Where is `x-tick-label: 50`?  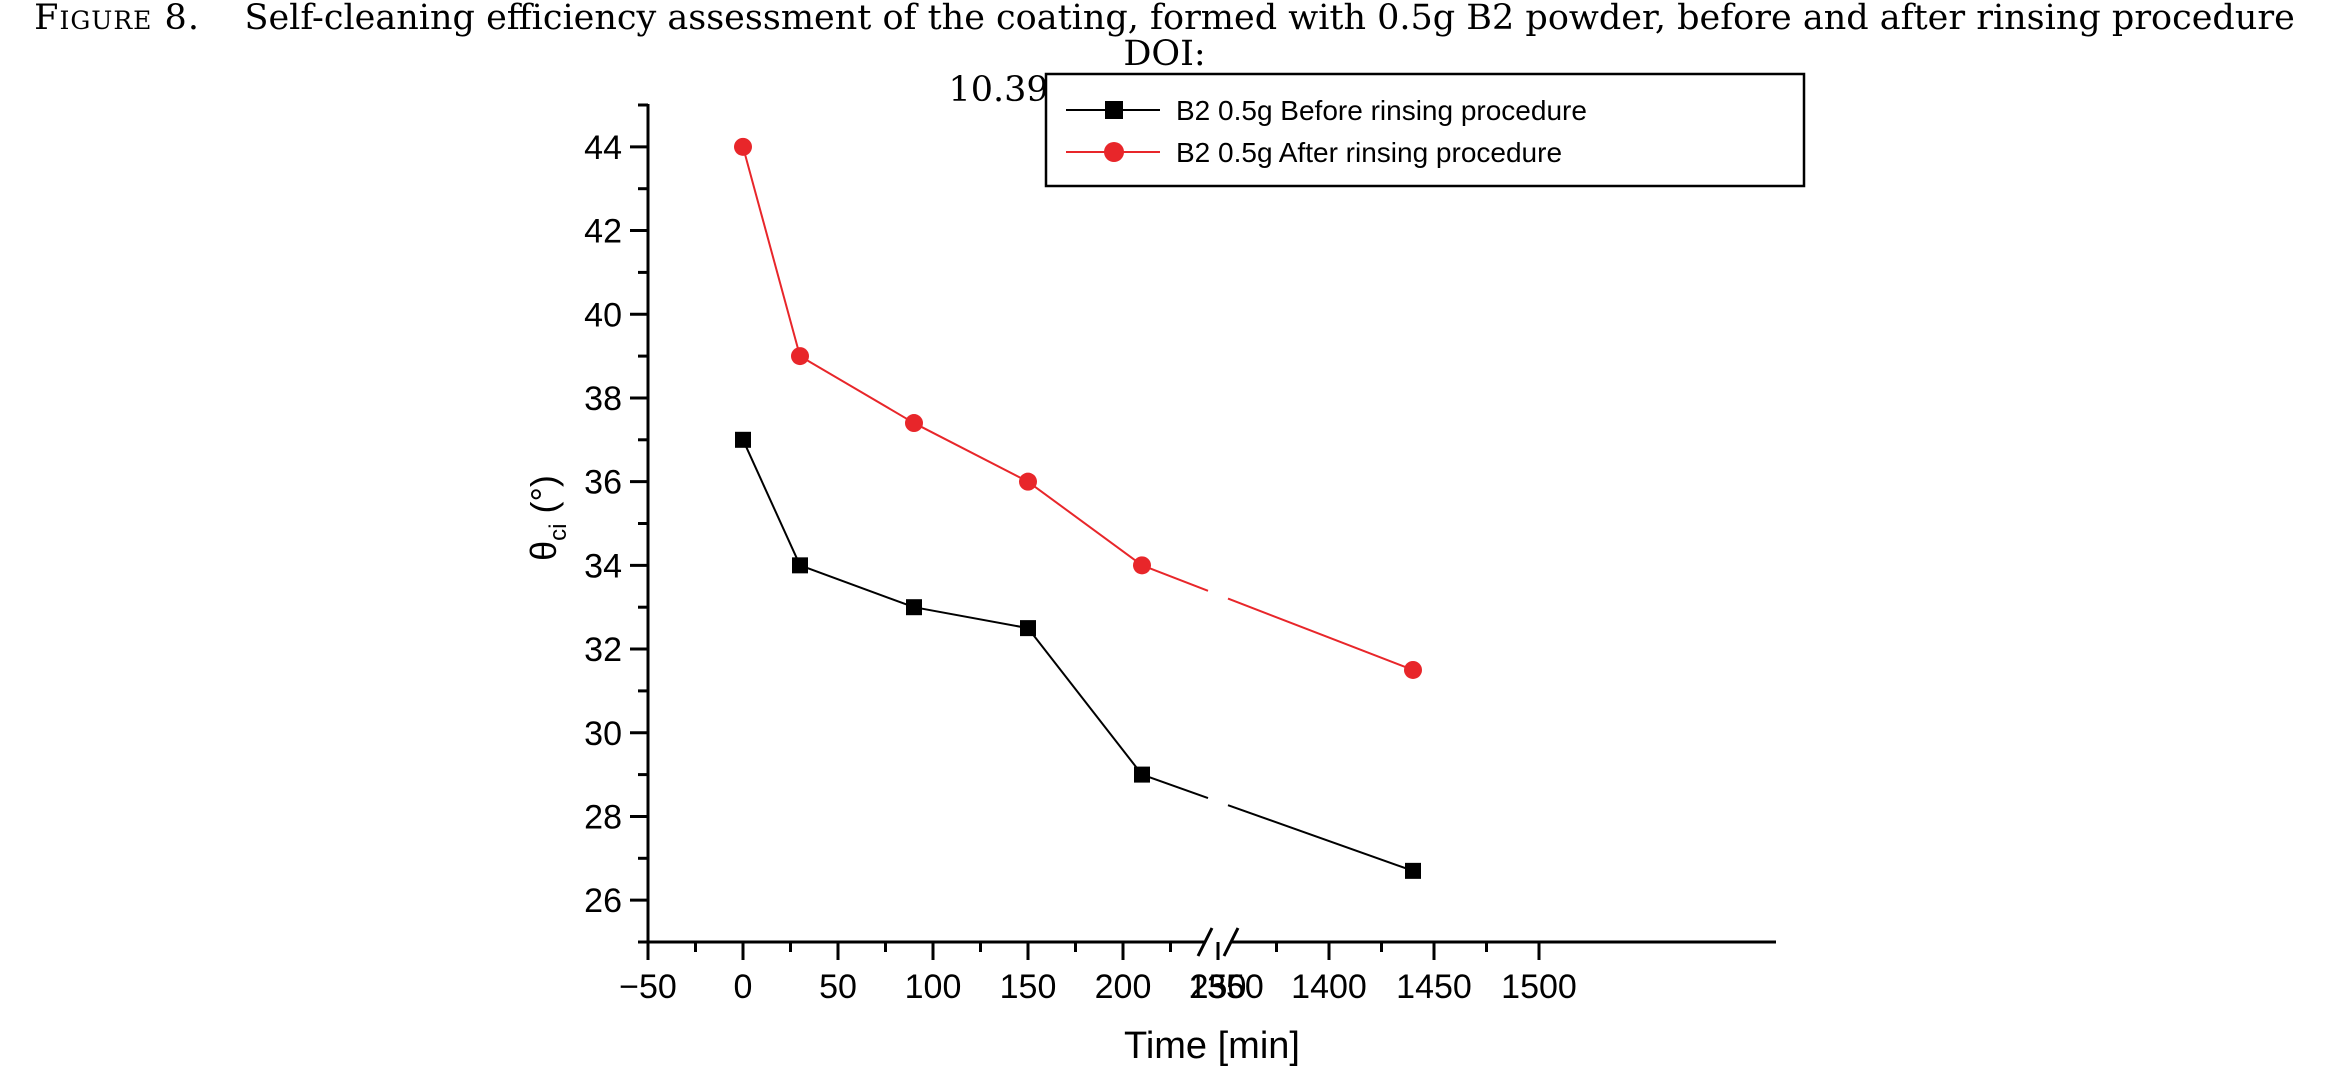
x-tick-label: 50 is located at coordinates (838, 987).